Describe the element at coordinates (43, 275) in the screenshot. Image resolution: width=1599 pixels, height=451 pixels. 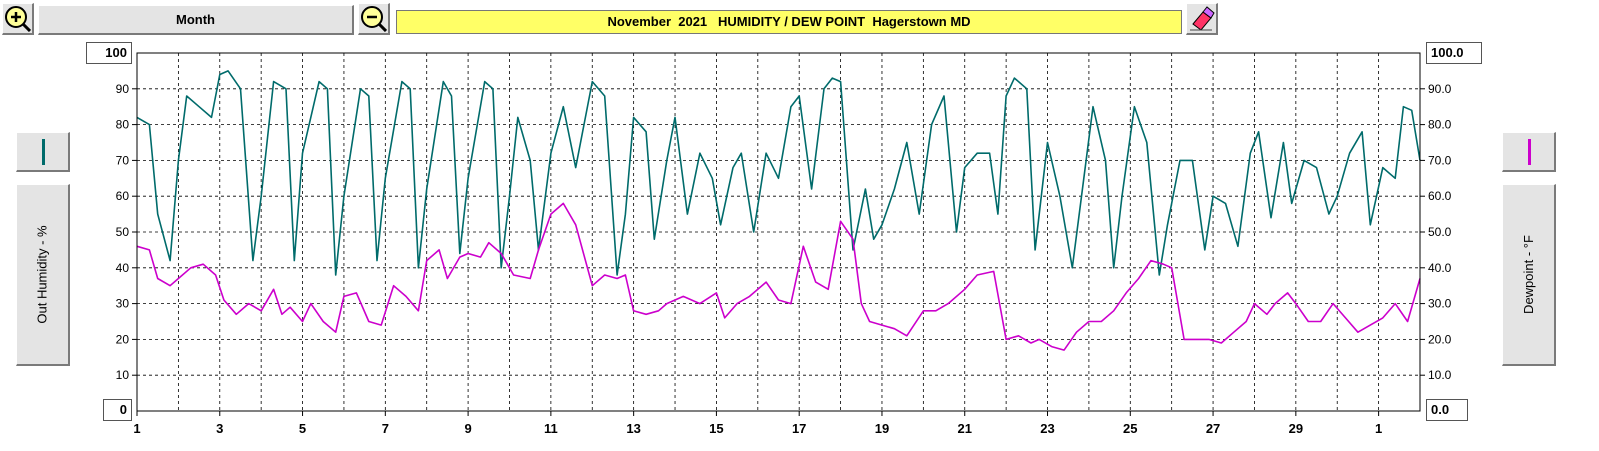
I see `left-axis-label-button: Out Humidity - %` at that location.